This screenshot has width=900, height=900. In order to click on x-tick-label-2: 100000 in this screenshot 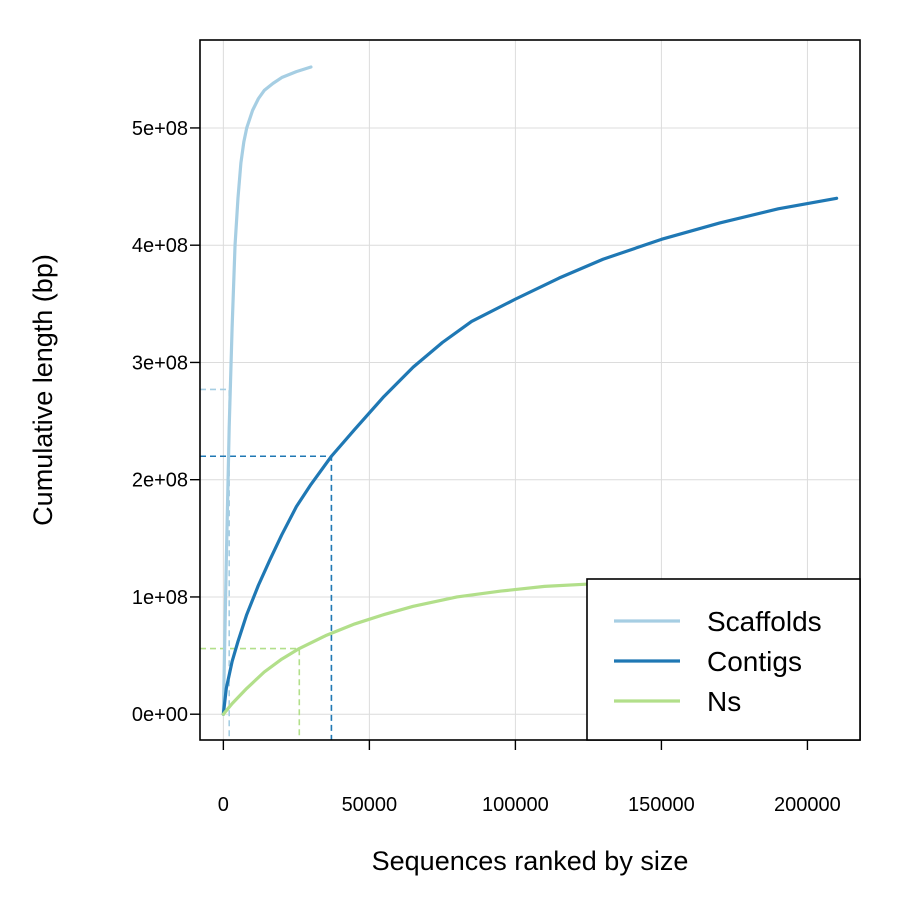, I will do `click(515, 805)`.